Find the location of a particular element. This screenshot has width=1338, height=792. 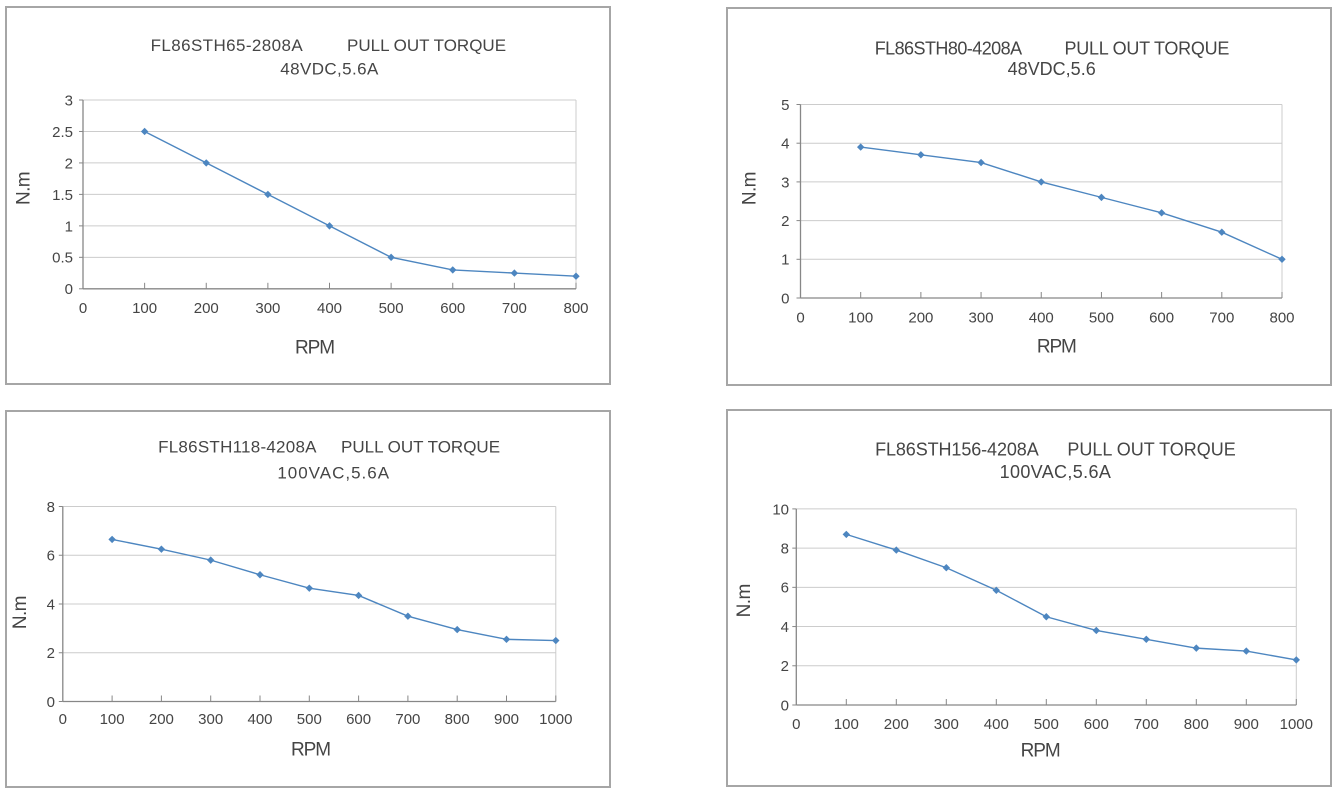

svg-text: FL86STH65-2808A is located at coordinates (227, 45).